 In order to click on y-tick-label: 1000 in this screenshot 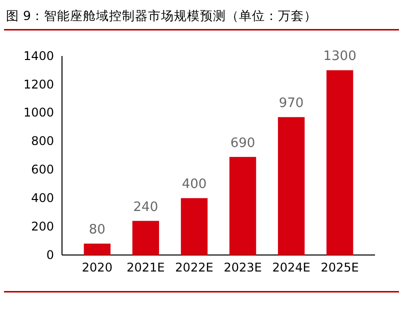, I will do `click(38, 113)`.